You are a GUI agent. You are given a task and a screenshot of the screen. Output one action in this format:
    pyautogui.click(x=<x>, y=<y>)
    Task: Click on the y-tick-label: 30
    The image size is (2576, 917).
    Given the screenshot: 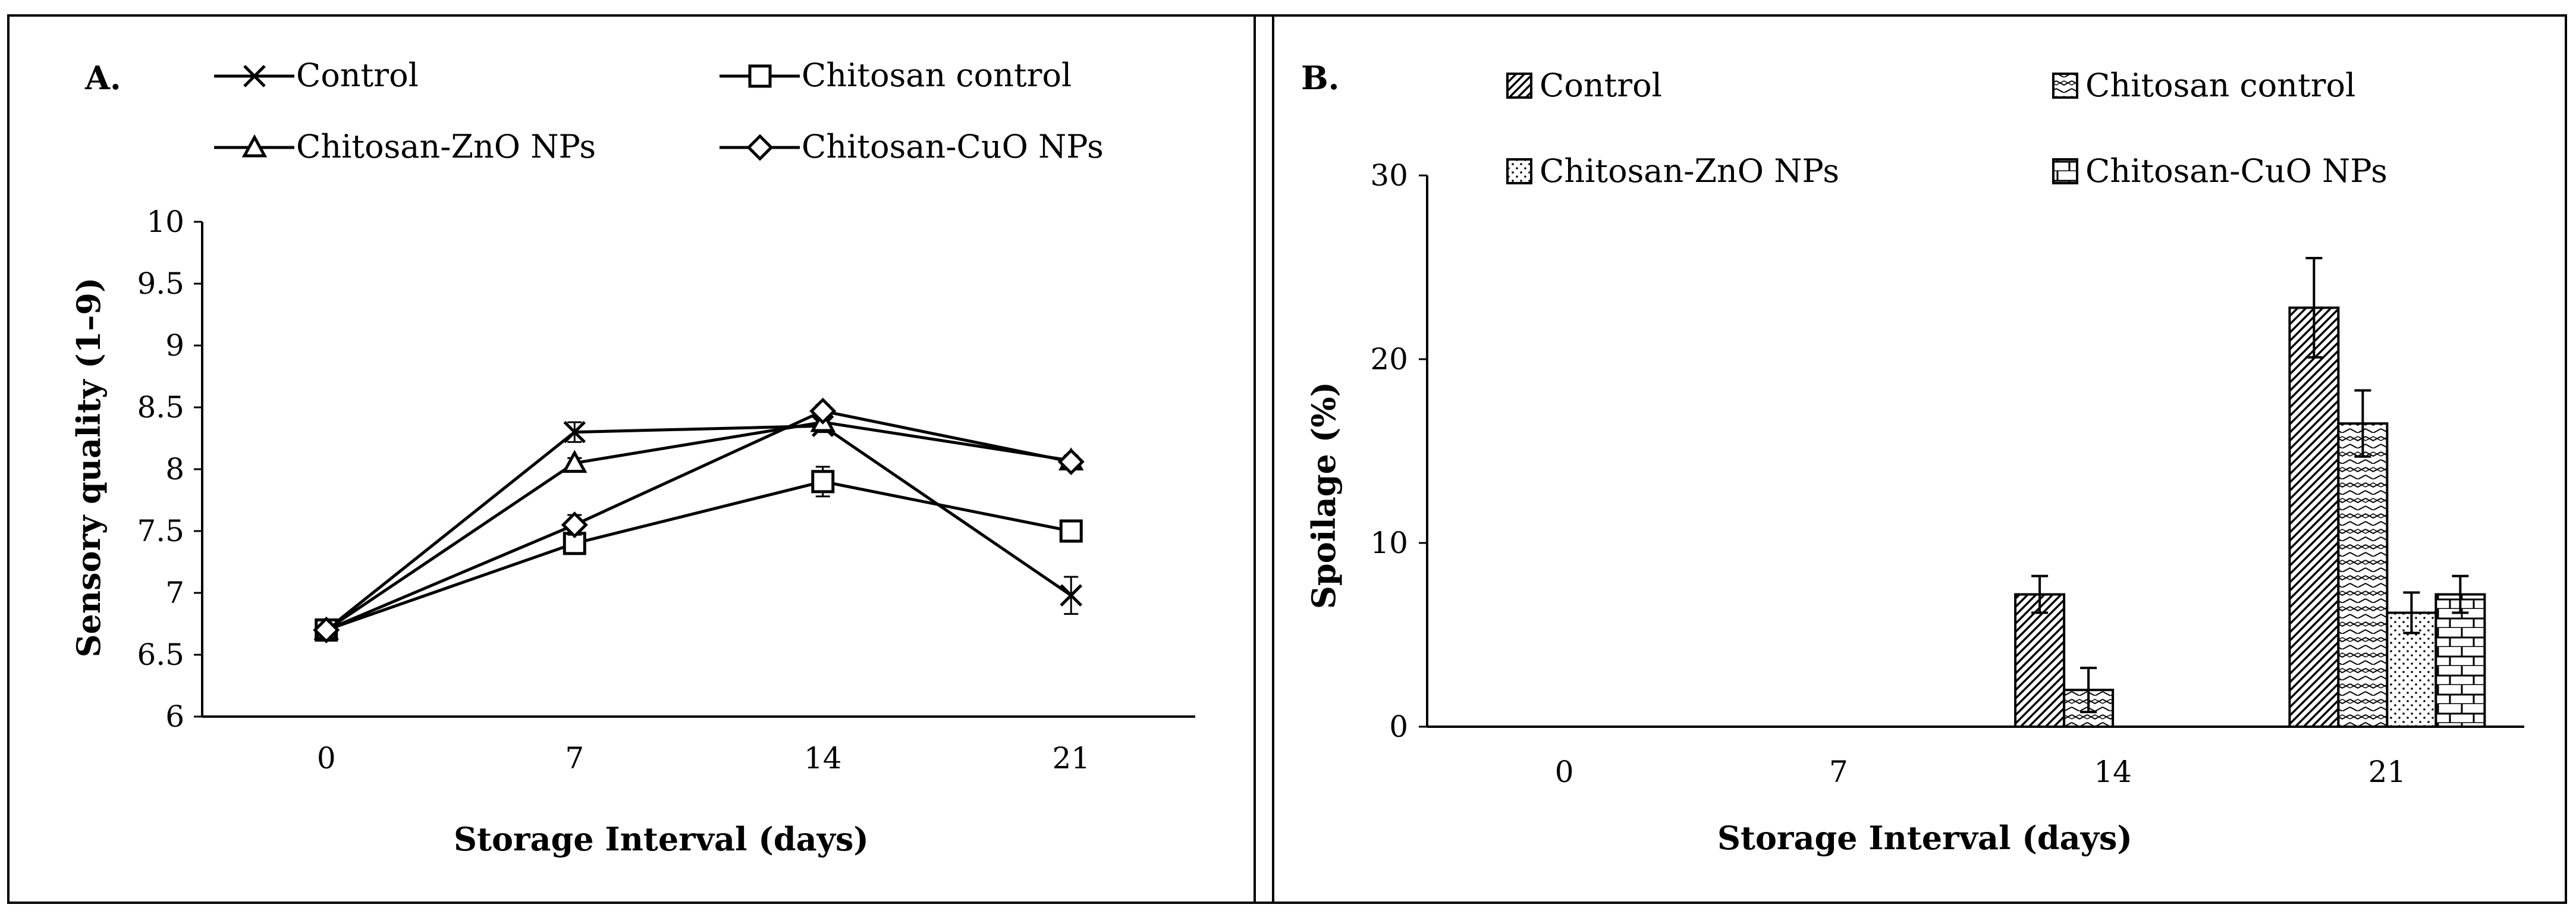 What is the action you would take?
    pyautogui.click(x=1389, y=175)
    